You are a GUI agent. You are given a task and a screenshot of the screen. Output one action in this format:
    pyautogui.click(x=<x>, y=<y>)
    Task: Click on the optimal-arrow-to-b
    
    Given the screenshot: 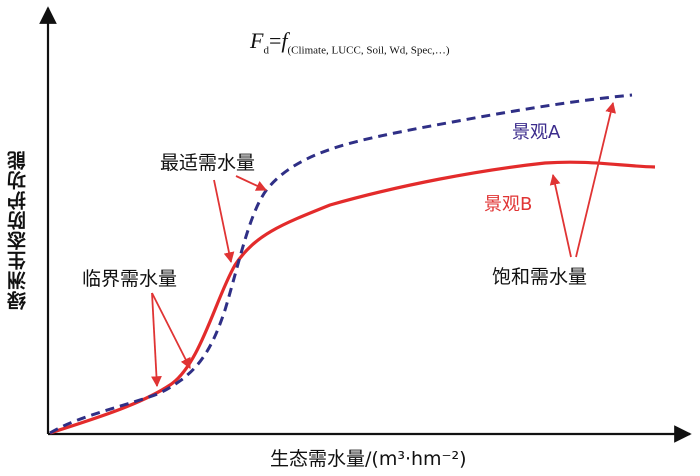 What is the action you would take?
    pyautogui.click(x=224, y=221)
    